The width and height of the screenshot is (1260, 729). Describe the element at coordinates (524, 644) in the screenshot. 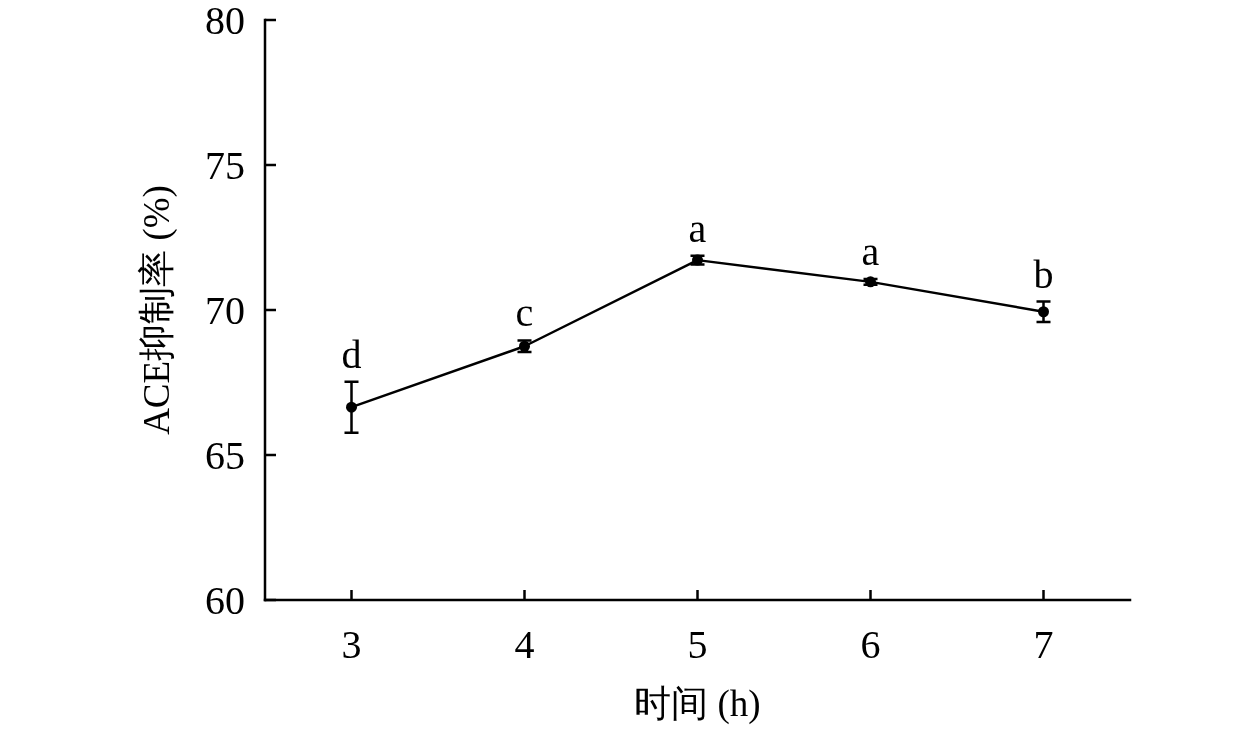

I see `x-tick-label: 4` at that location.